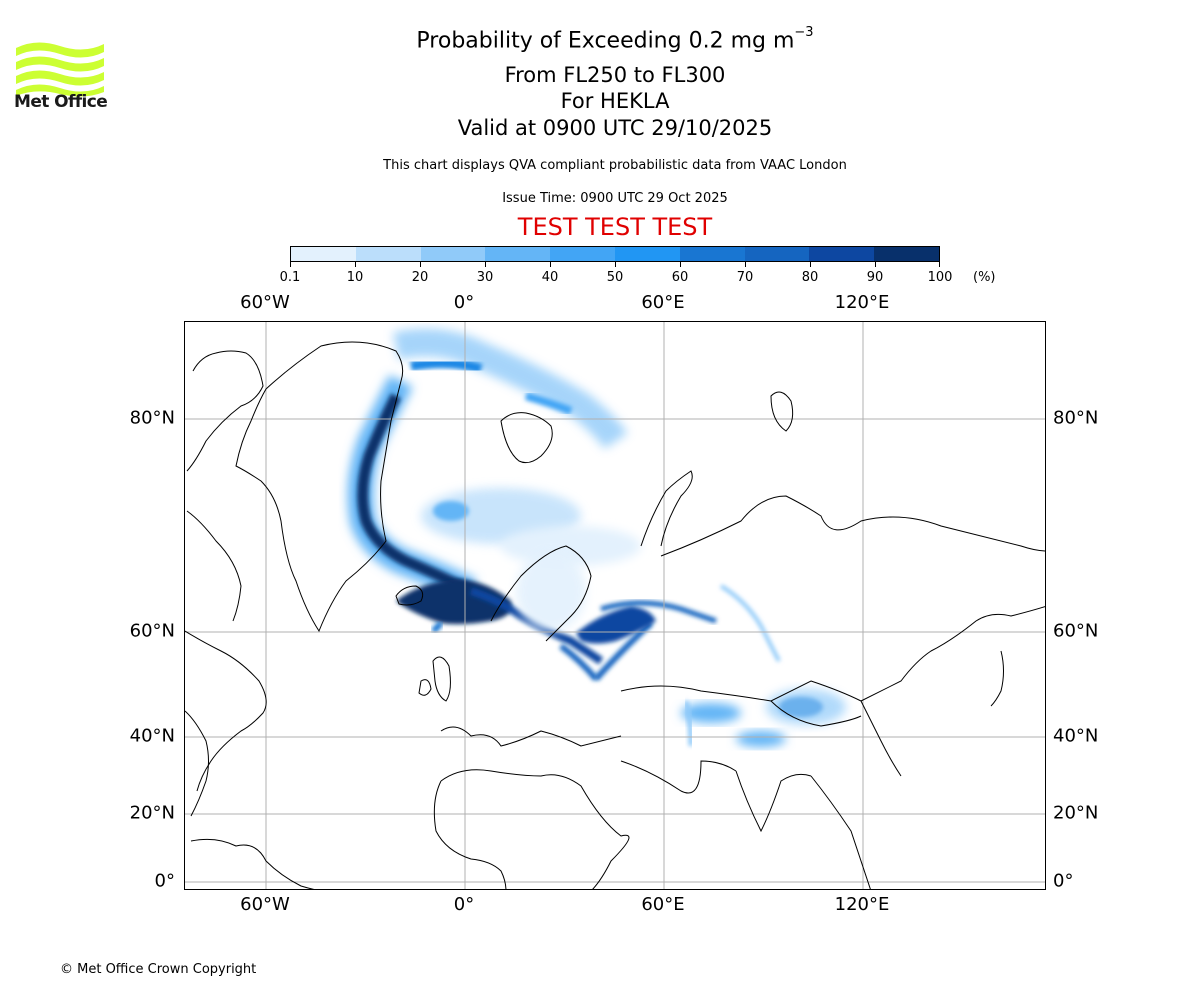 The width and height of the screenshot is (1200, 1000). Describe the element at coordinates (164, 881) in the screenshot. I see `lat-label-left: 0°` at that location.